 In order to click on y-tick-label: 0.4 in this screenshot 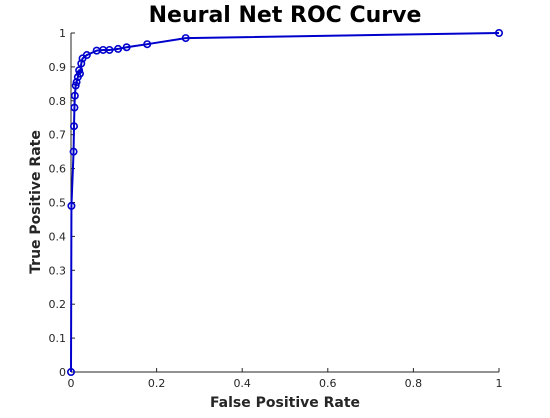, I will do `click(58, 236)`.